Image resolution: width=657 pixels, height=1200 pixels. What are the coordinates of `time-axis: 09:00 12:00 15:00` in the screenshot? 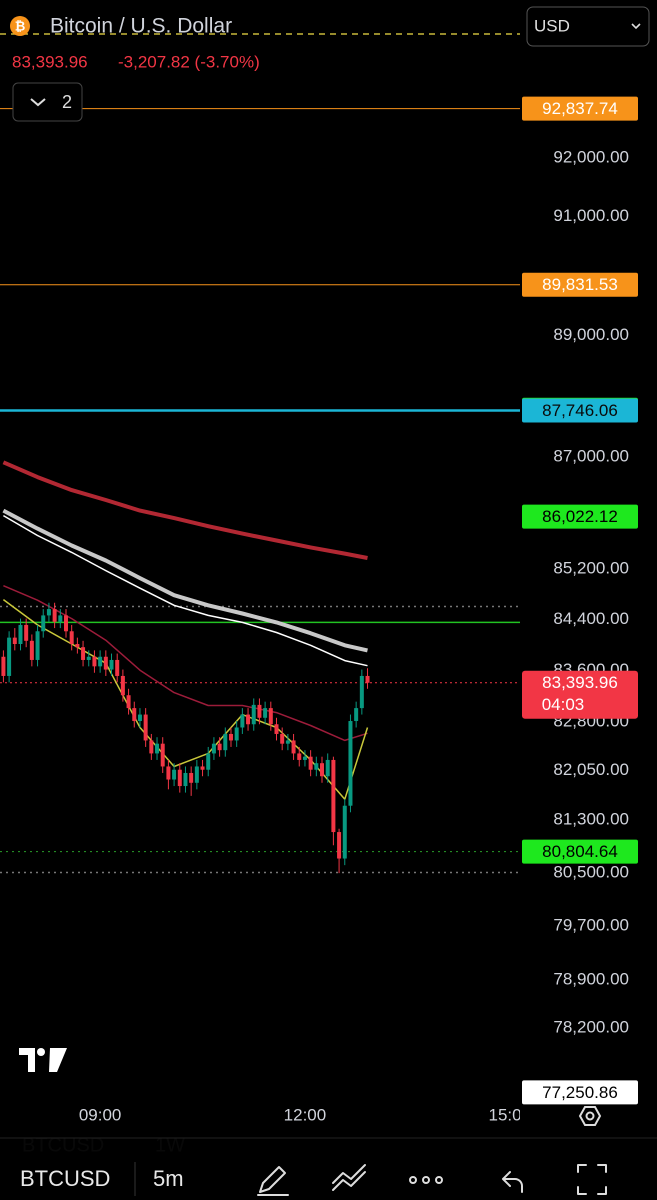 It's located at (299, 1114).